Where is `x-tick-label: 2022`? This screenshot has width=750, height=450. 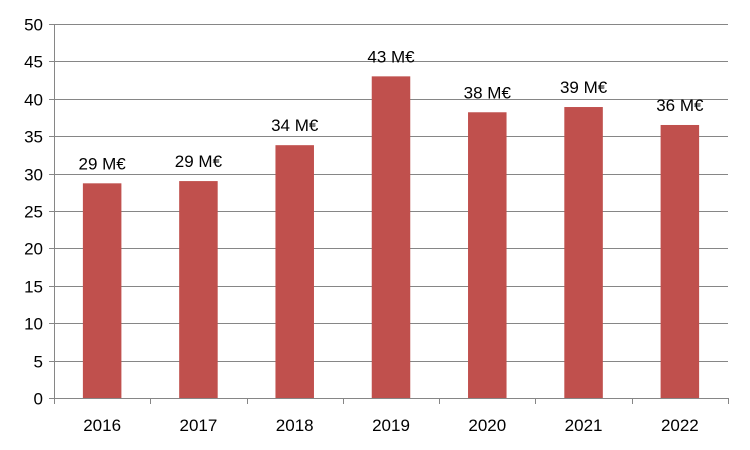 x-tick-label: 2022 is located at coordinates (680, 425).